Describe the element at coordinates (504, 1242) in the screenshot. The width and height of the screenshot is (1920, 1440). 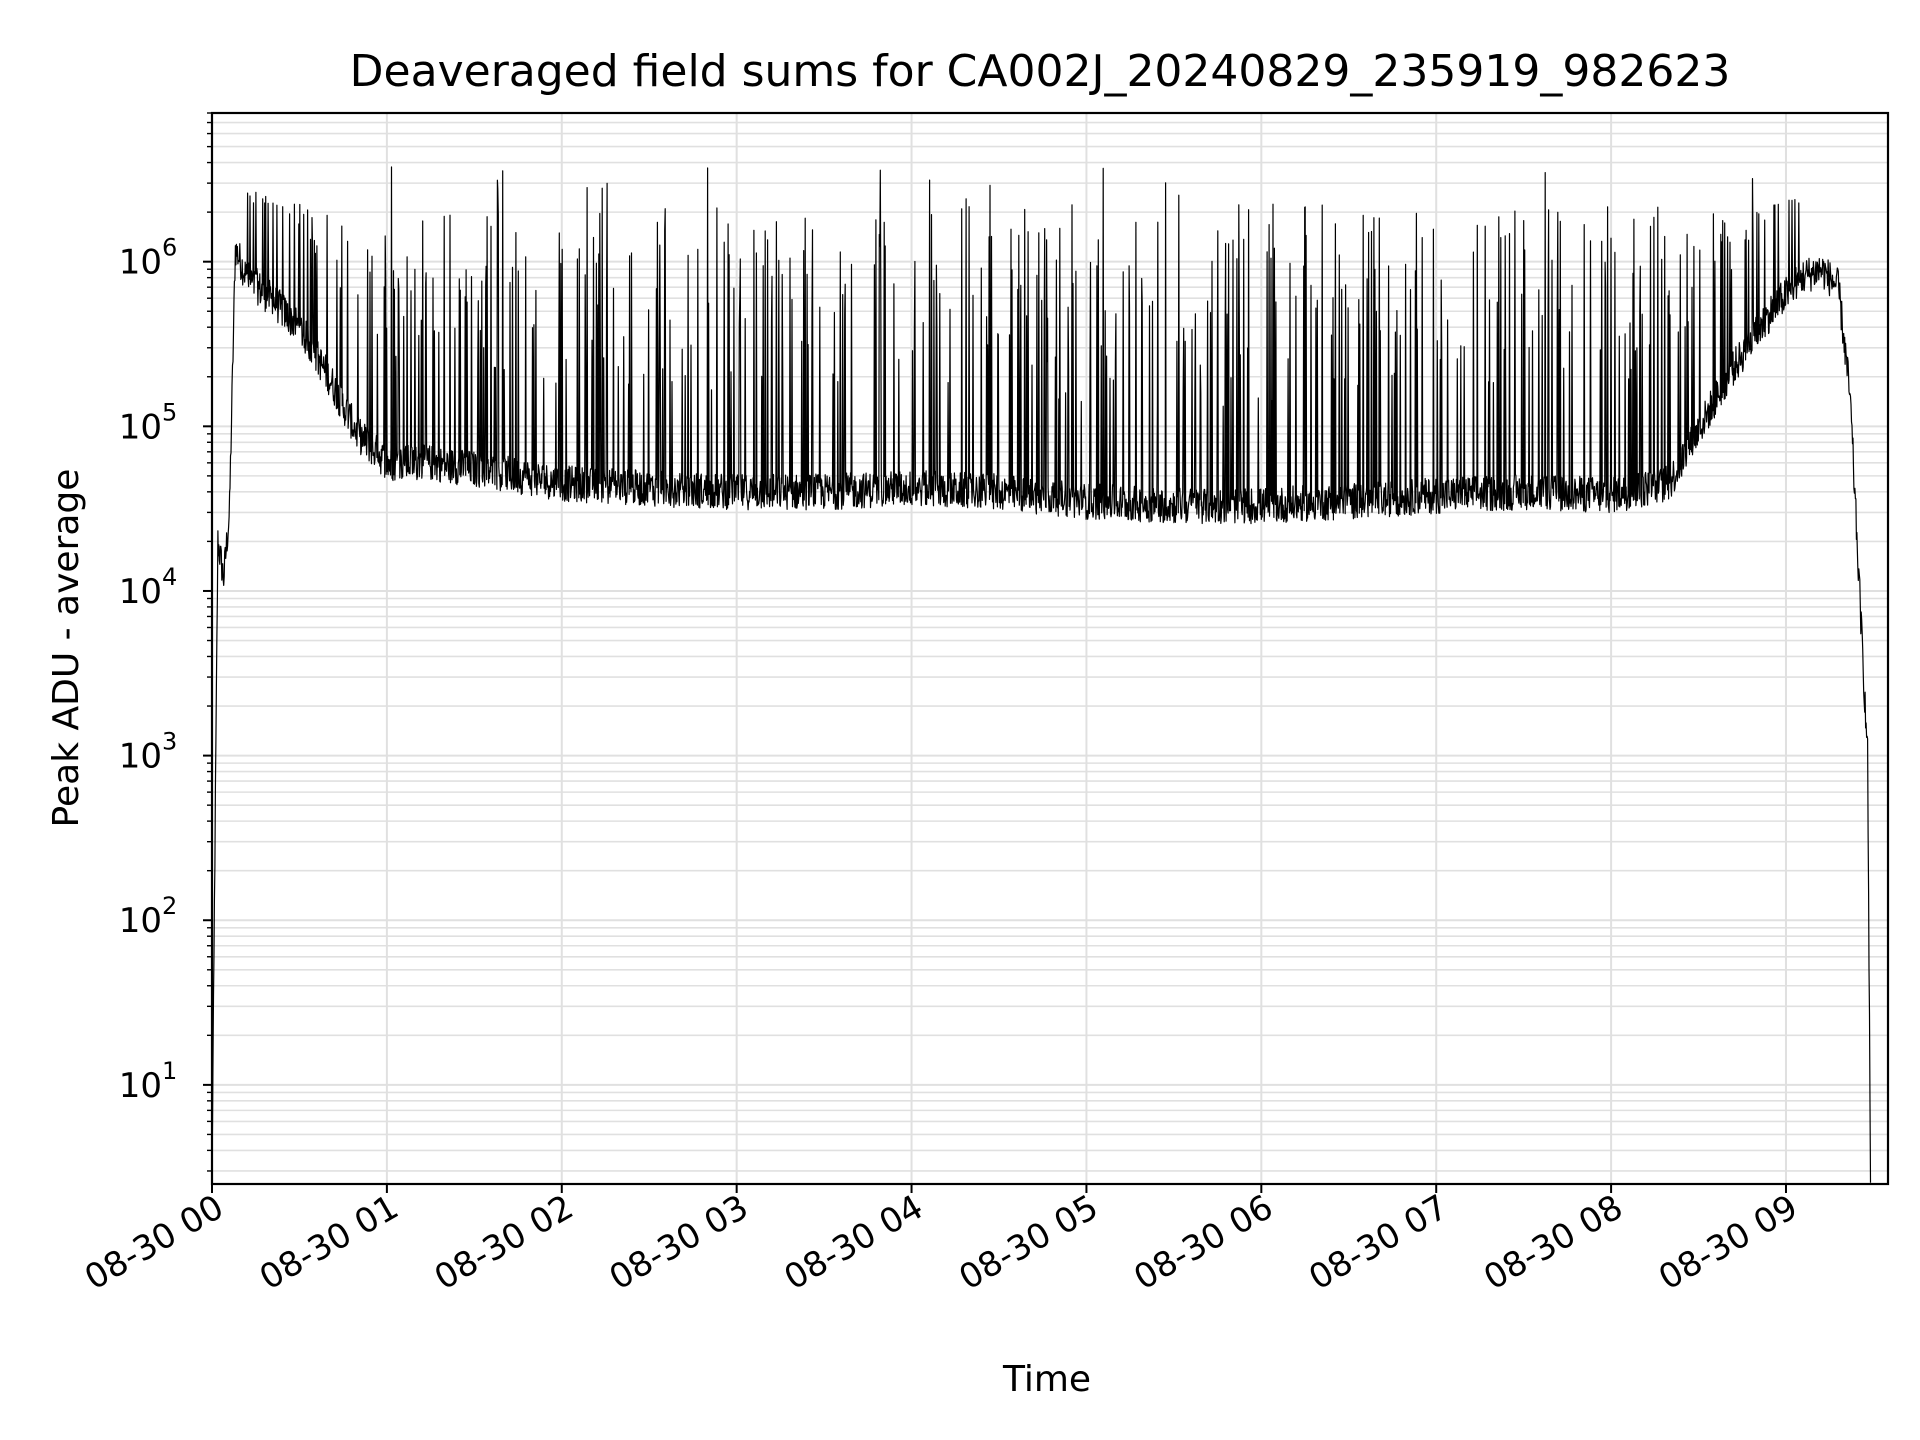
I see `x-tick-label: 08-30 02` at that location.